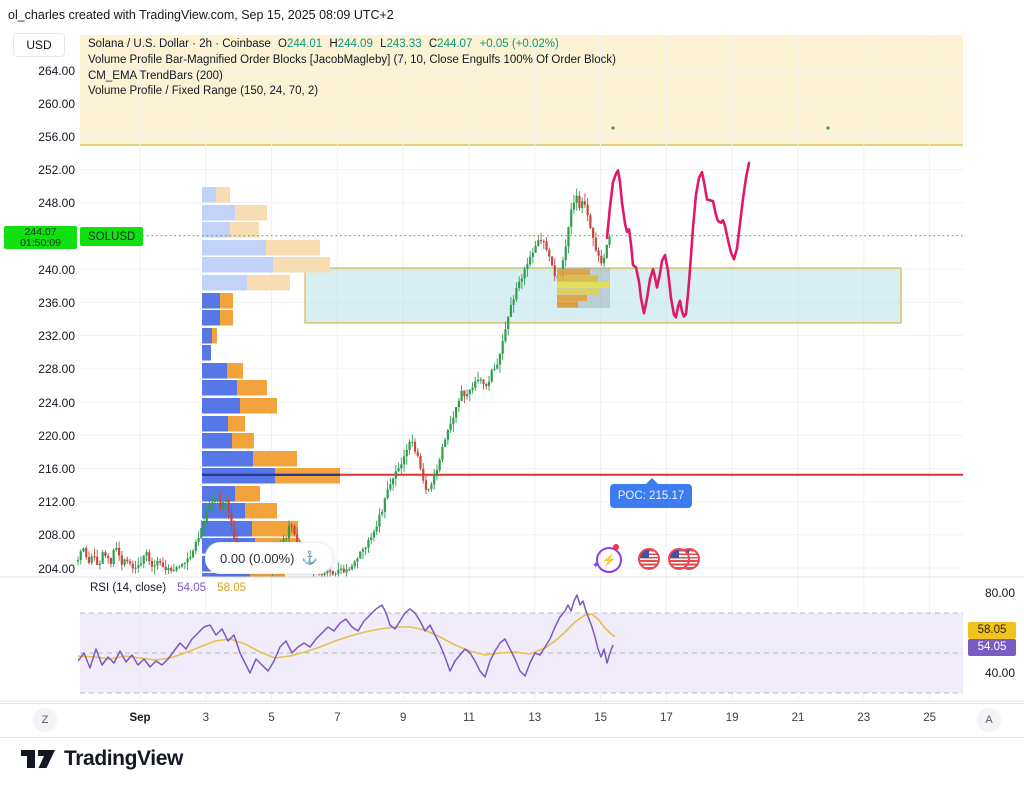 This screenshot has width=1024, height=791. Describe the element at coordinates (56, 103) in the screenshot. I see `price-axis-label: 260.00` at that location.